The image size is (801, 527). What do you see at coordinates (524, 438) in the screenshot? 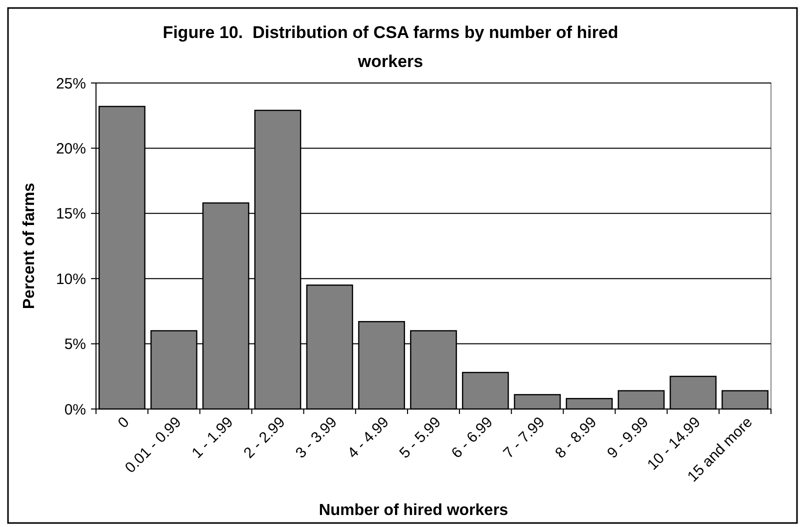
I see `x-tick-label: 7 - 7.99` at bounding box center [524, 438].